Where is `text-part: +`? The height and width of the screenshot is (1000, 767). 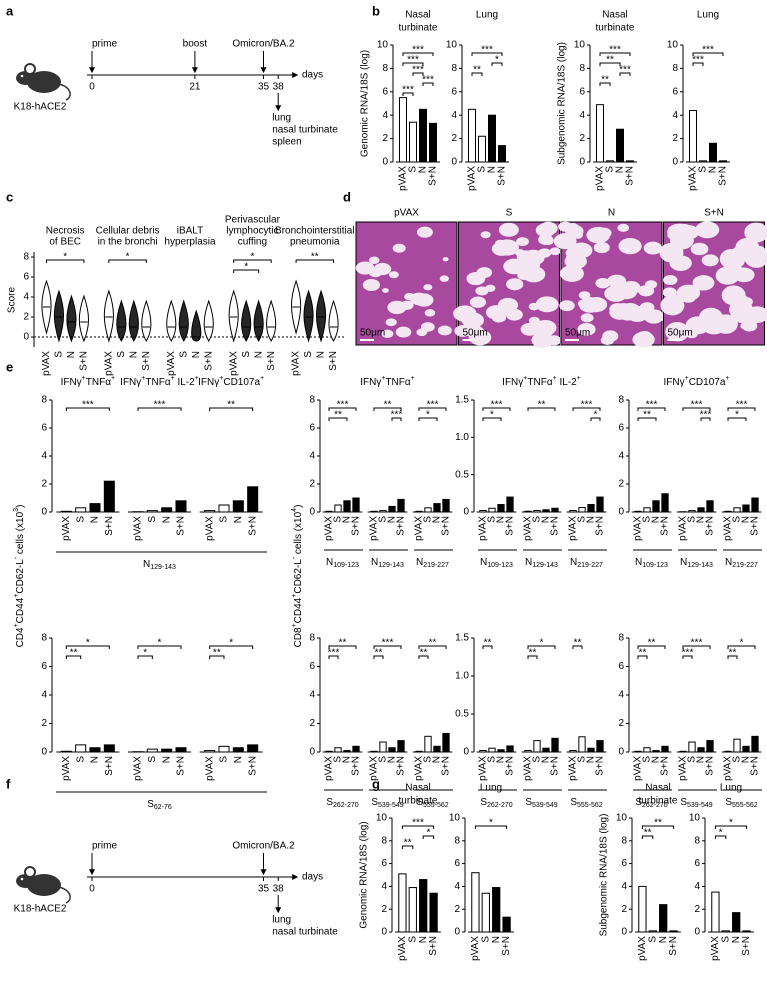
text-part: + is located at coordinates (294, 596).